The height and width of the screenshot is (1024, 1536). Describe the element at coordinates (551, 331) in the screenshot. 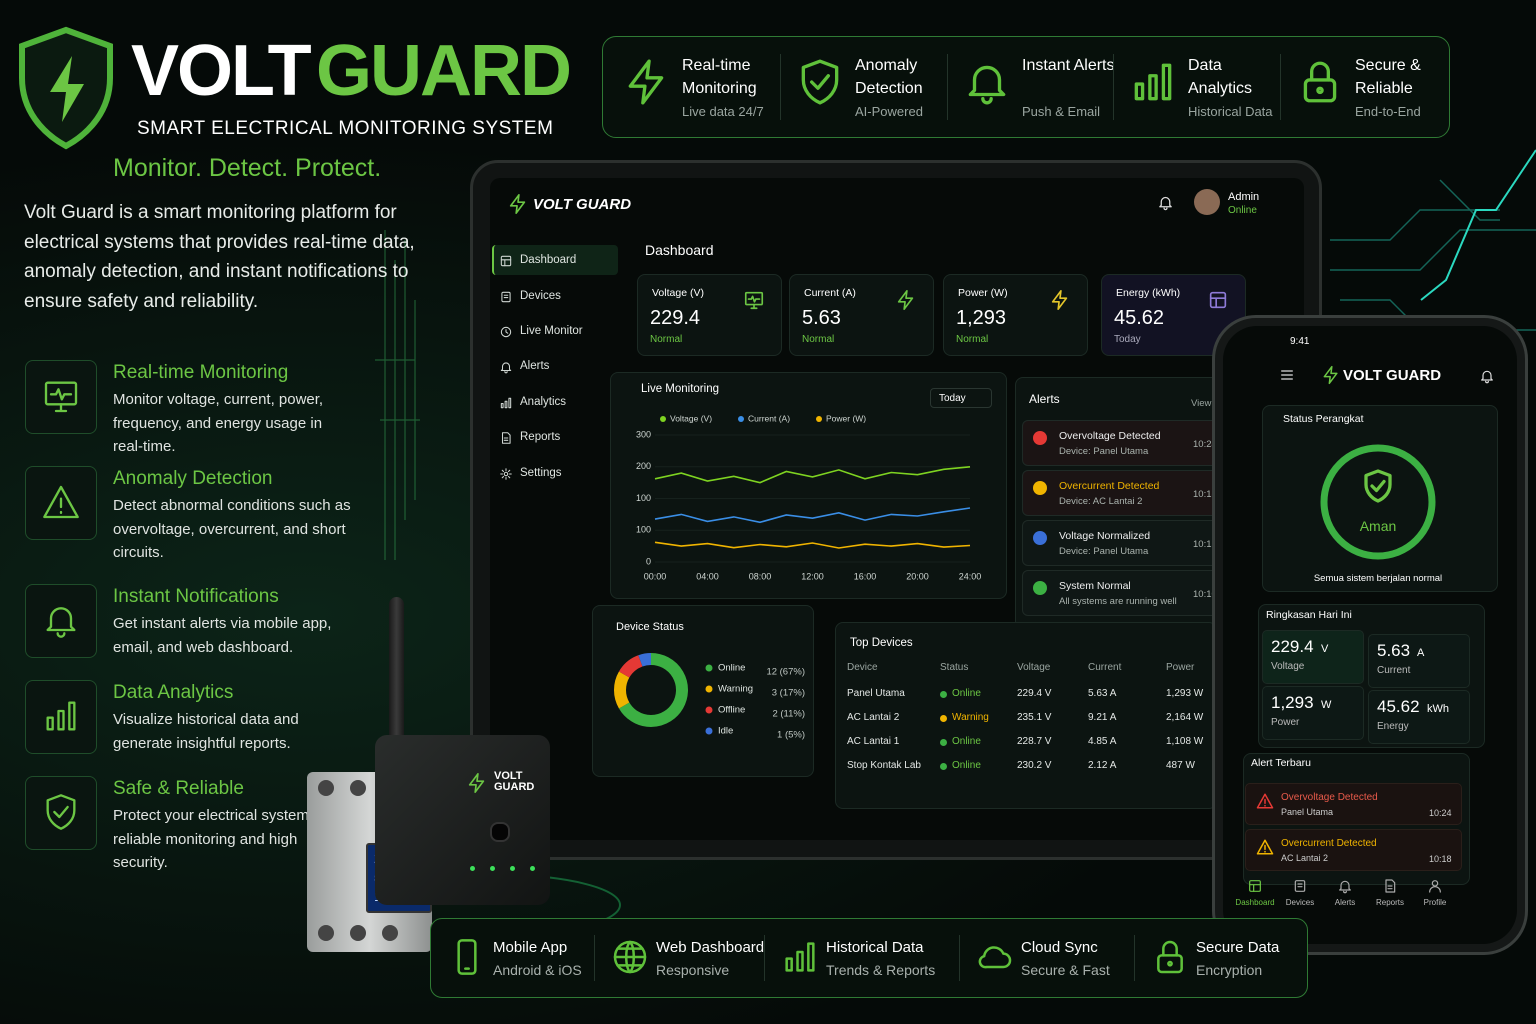

I see `nav-item: Live Monitor` at that location.